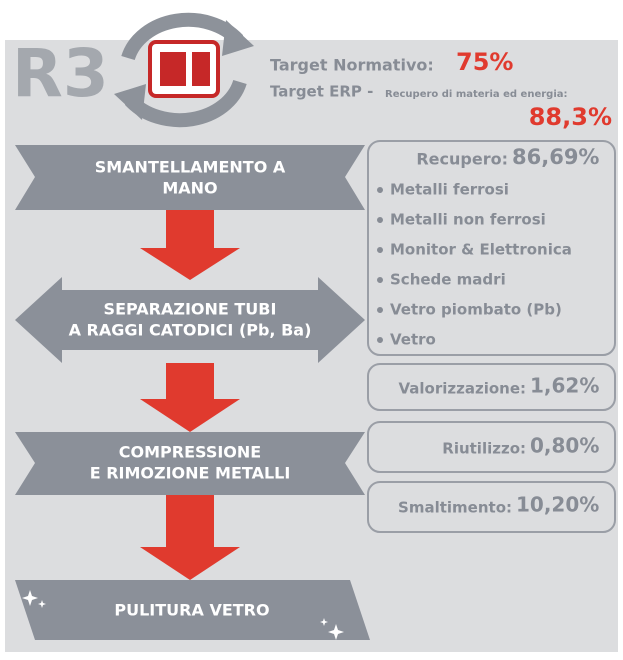 The image size is (623, 660). What do you see at coordinates (570, 117) in the screenshot?
I see `target-erp-value: 88,3%` at bounding box center [570, 117].